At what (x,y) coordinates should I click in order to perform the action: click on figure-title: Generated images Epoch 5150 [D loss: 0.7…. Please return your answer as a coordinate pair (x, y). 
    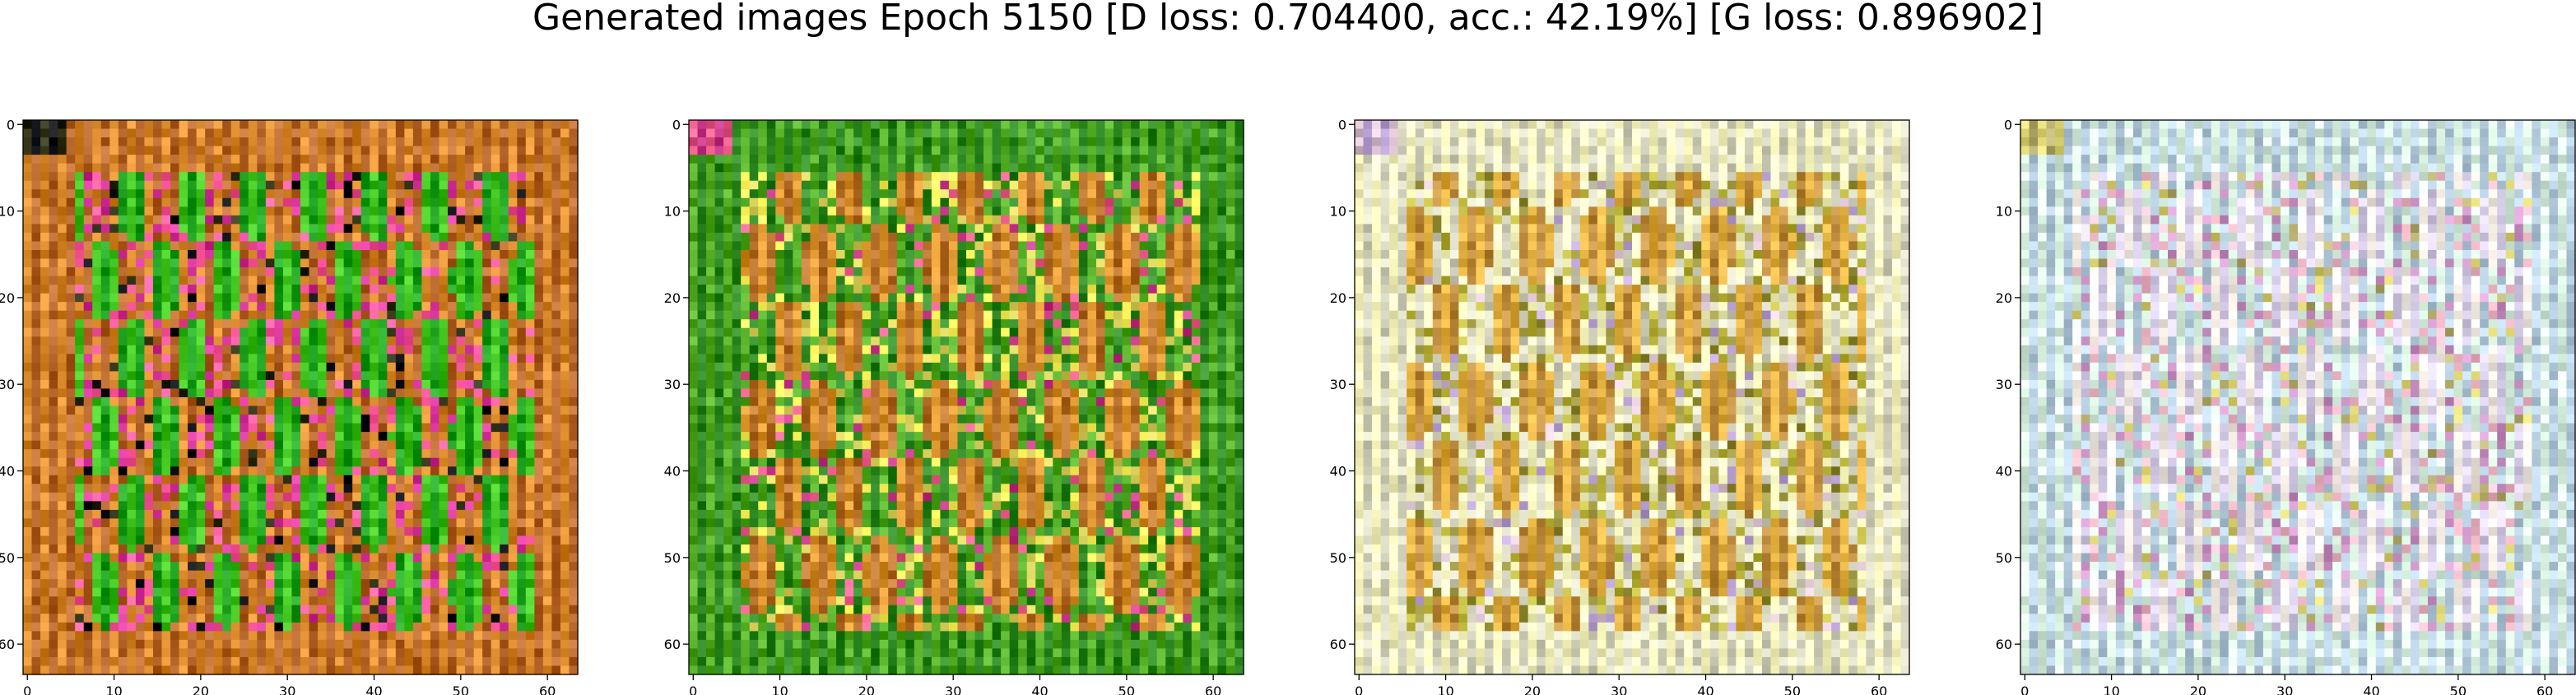
    Looking at the image, I should click on (1288, 19).